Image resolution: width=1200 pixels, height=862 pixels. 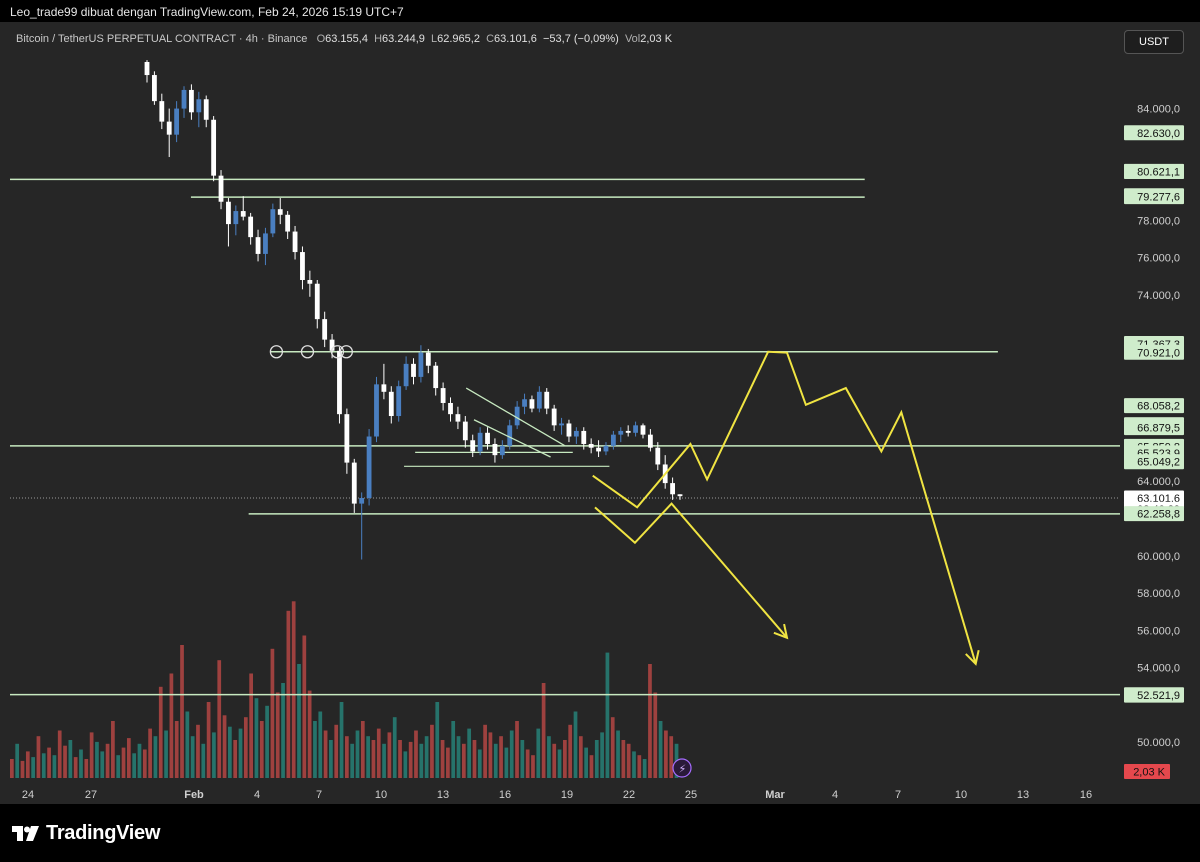 What do you see at coordinates (1154, 42) in the screenshot?
I see `currency-button: USDT` at bounding box center [1154, 42].